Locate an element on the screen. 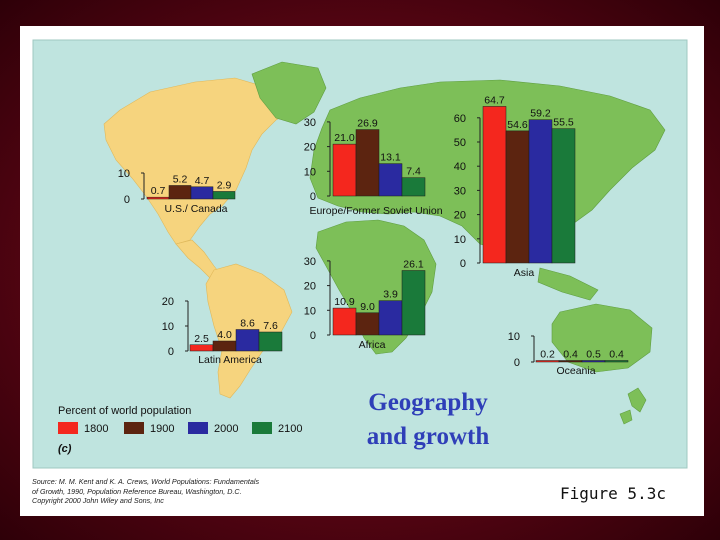 This screenshot has width=720, height=540. bar-value-label: 55.5 is located at coordinates (563, 123).